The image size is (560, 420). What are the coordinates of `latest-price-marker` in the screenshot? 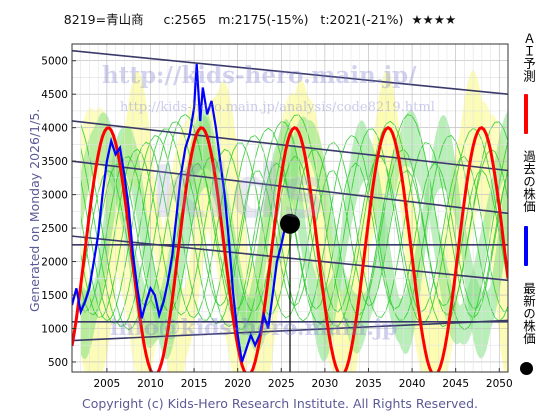 It's located at (290, 223).